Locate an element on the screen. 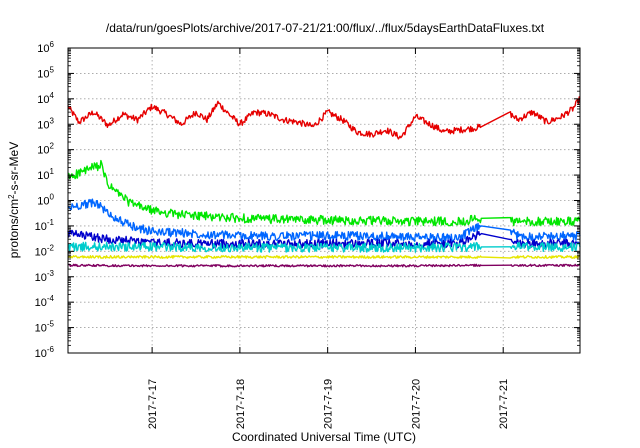 This screenshot has height=448, width=640. y-tick-label: 10⁻⁵ is located at coordinates (45, 327).